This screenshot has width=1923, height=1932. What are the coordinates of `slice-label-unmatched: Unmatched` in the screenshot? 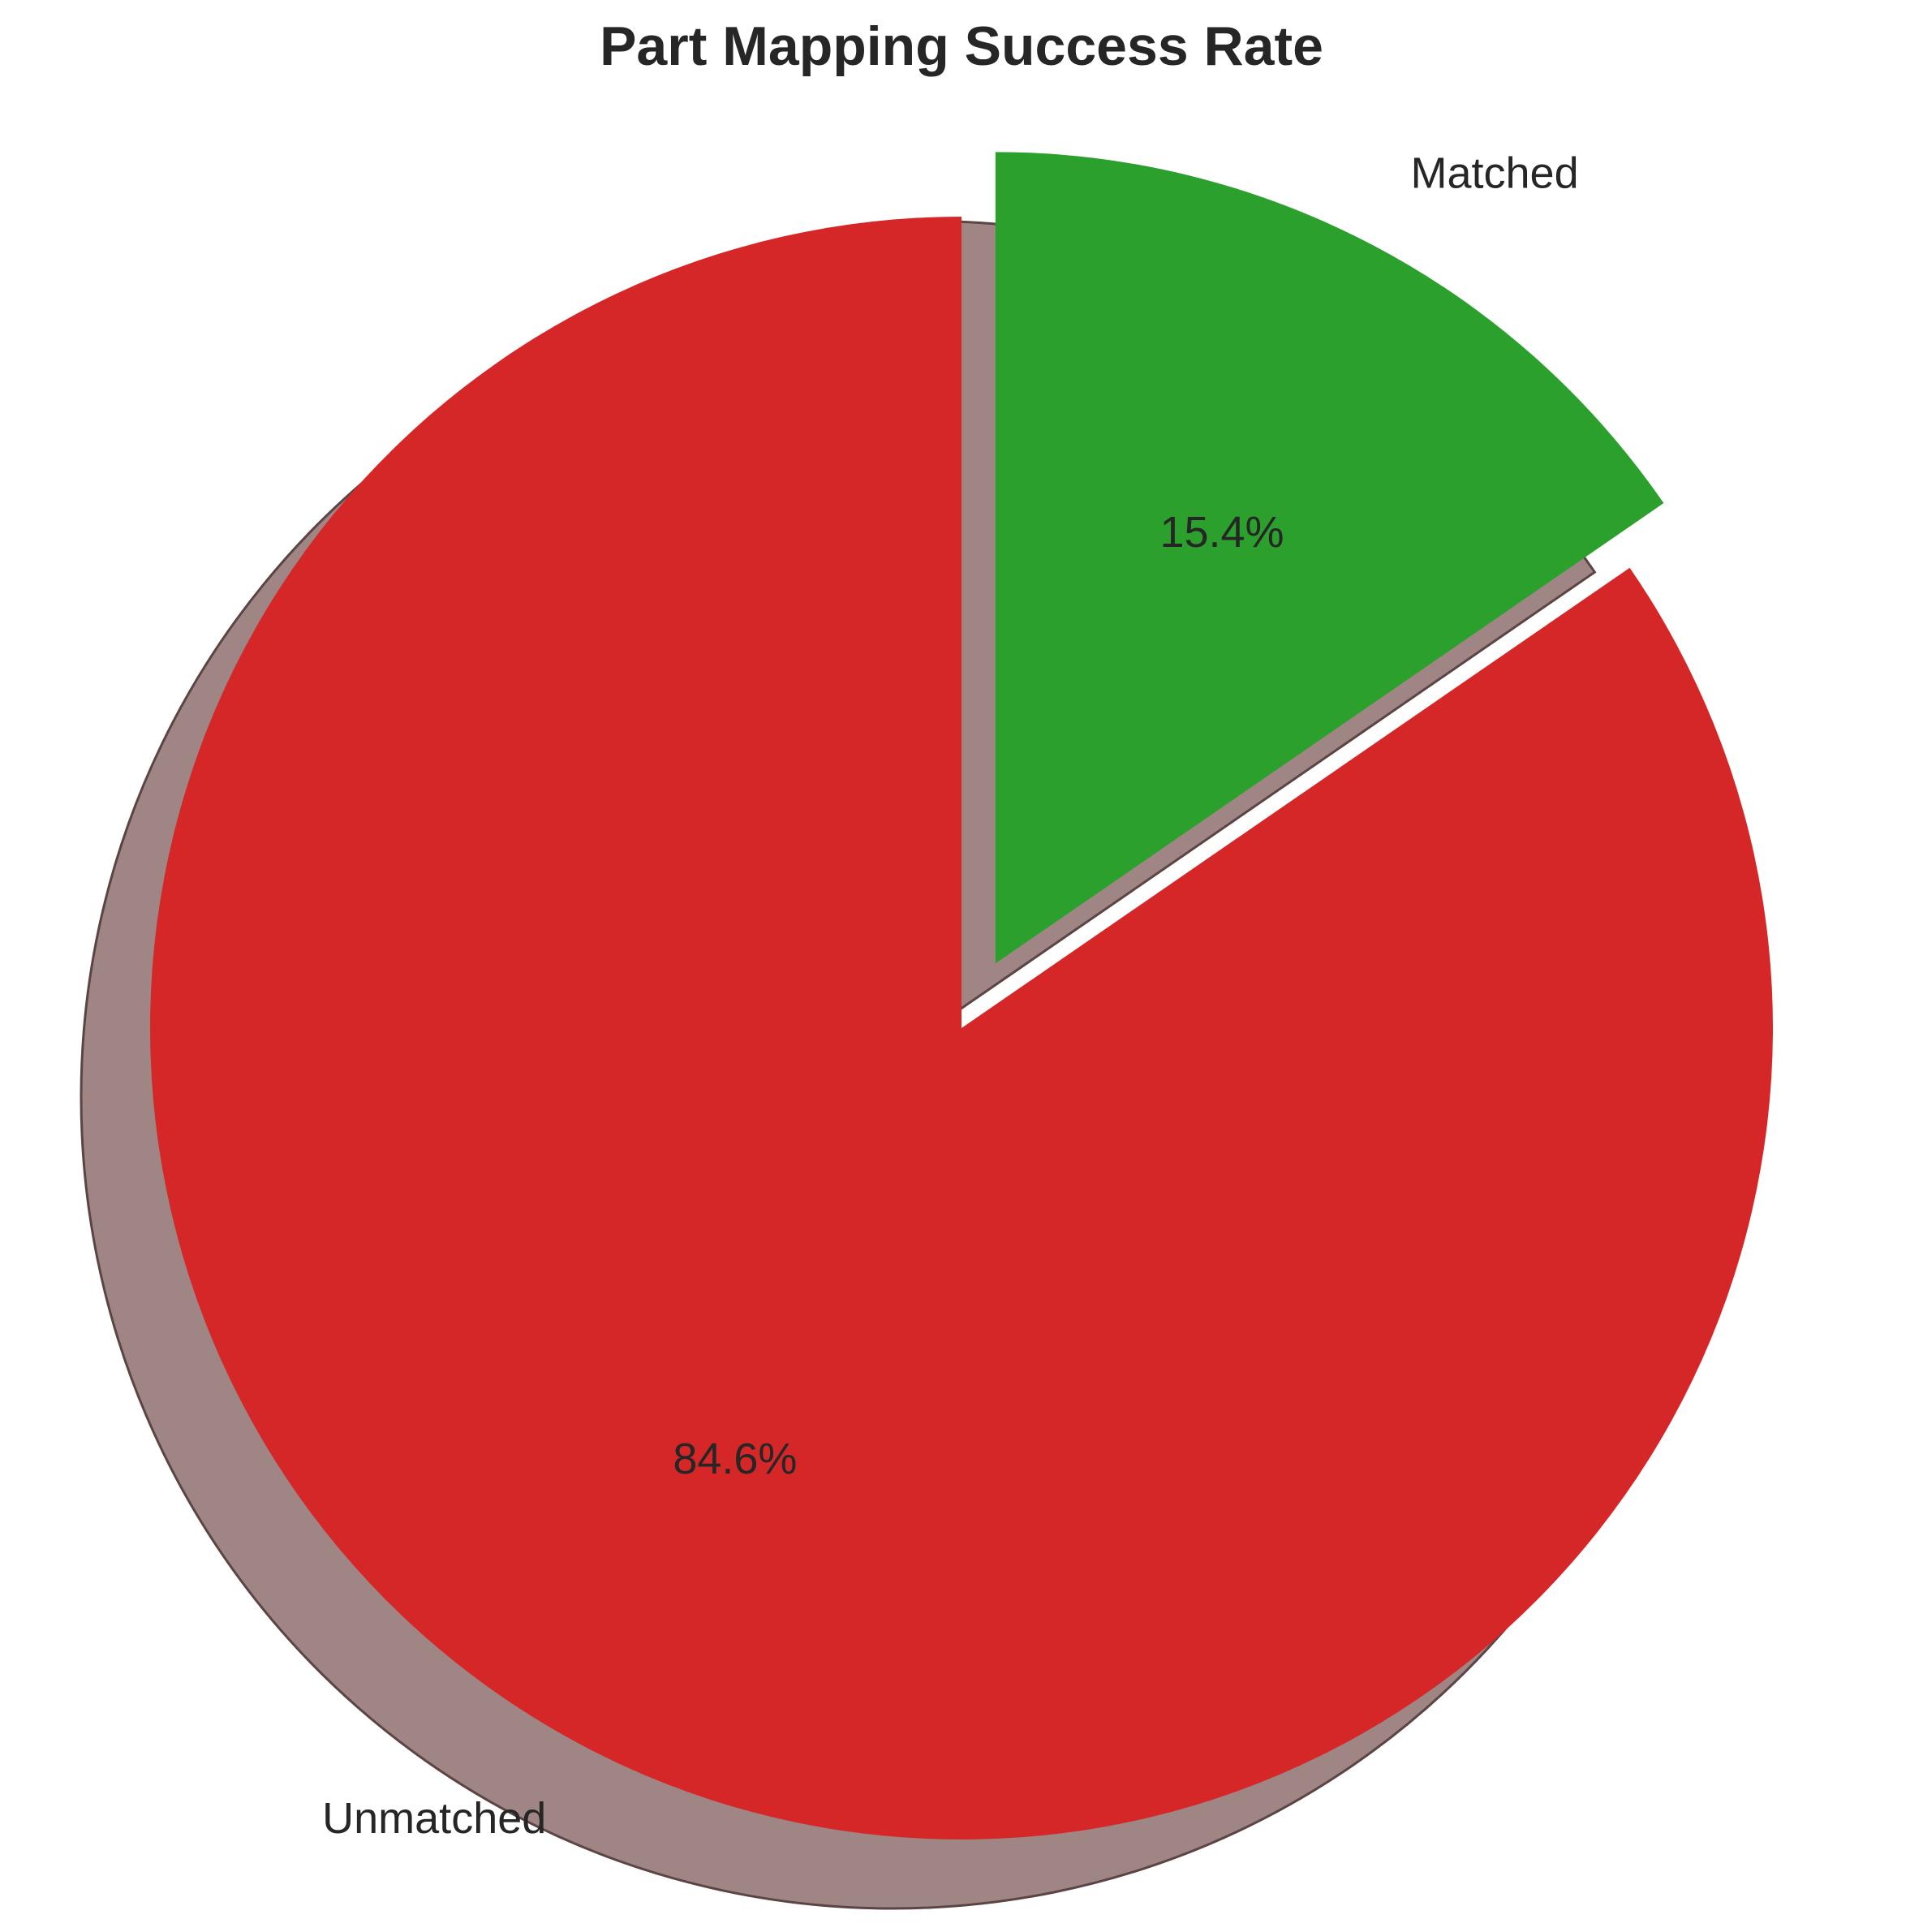 It's located at (434, 1818).